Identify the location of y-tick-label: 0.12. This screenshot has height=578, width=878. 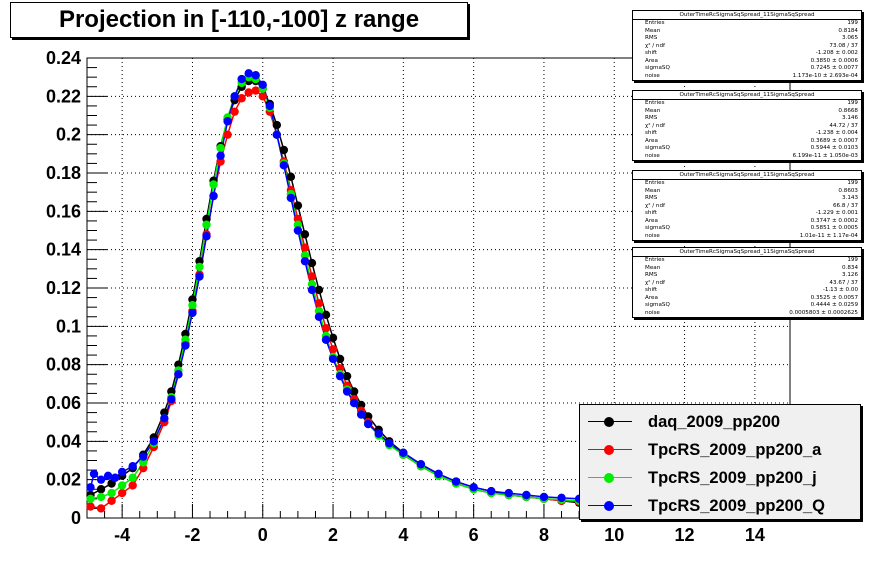
(63, 288).